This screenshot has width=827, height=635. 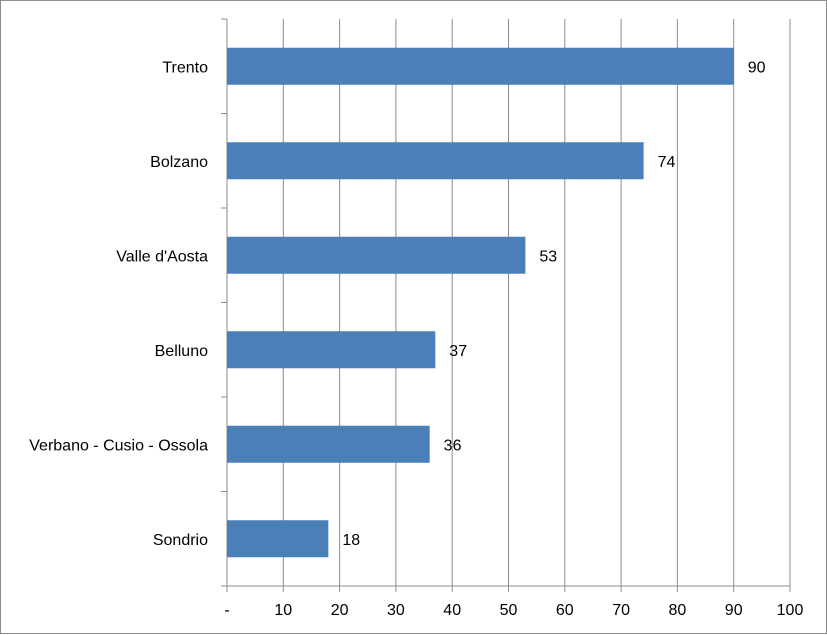 I want to click on category-label: Valle d'Aosta, so click(x=162, y=256).